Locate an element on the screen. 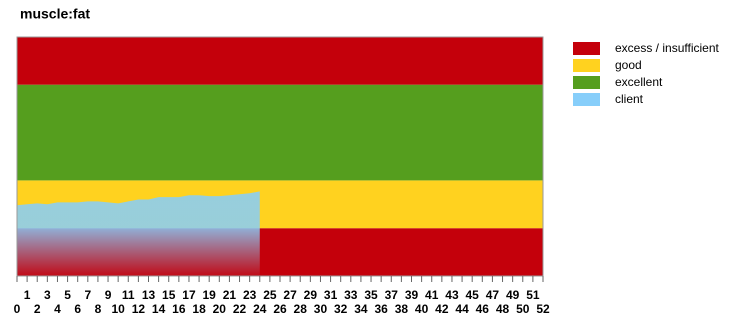 This screenshot has height=336, width=744. x-tick-label: 36 is located at coordinates (381, 309).